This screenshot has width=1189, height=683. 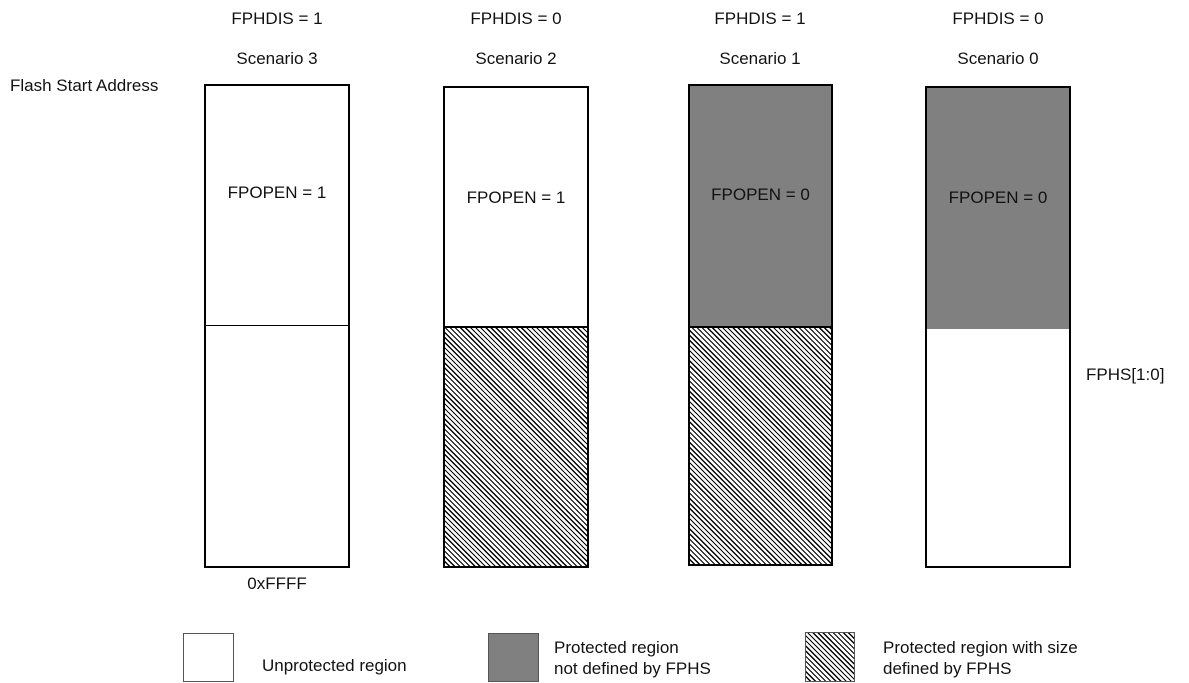 What do you see at coordinates (616, 647) in the screenshot?
I see `legend-protected-label-line1: Protected region` at bounding box center [616, 647].